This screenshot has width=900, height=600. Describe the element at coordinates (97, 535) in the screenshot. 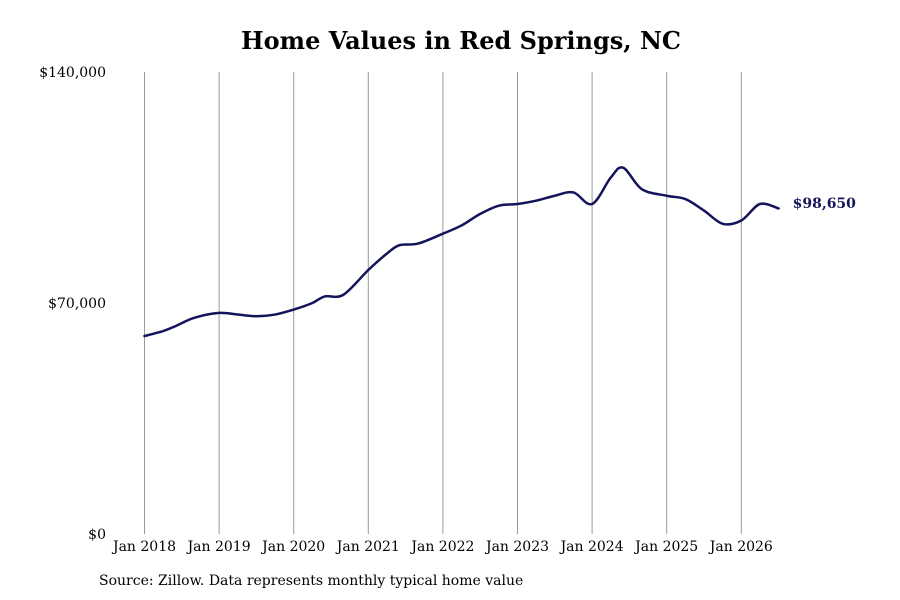

I see `y-tick-label: $0` at that location.